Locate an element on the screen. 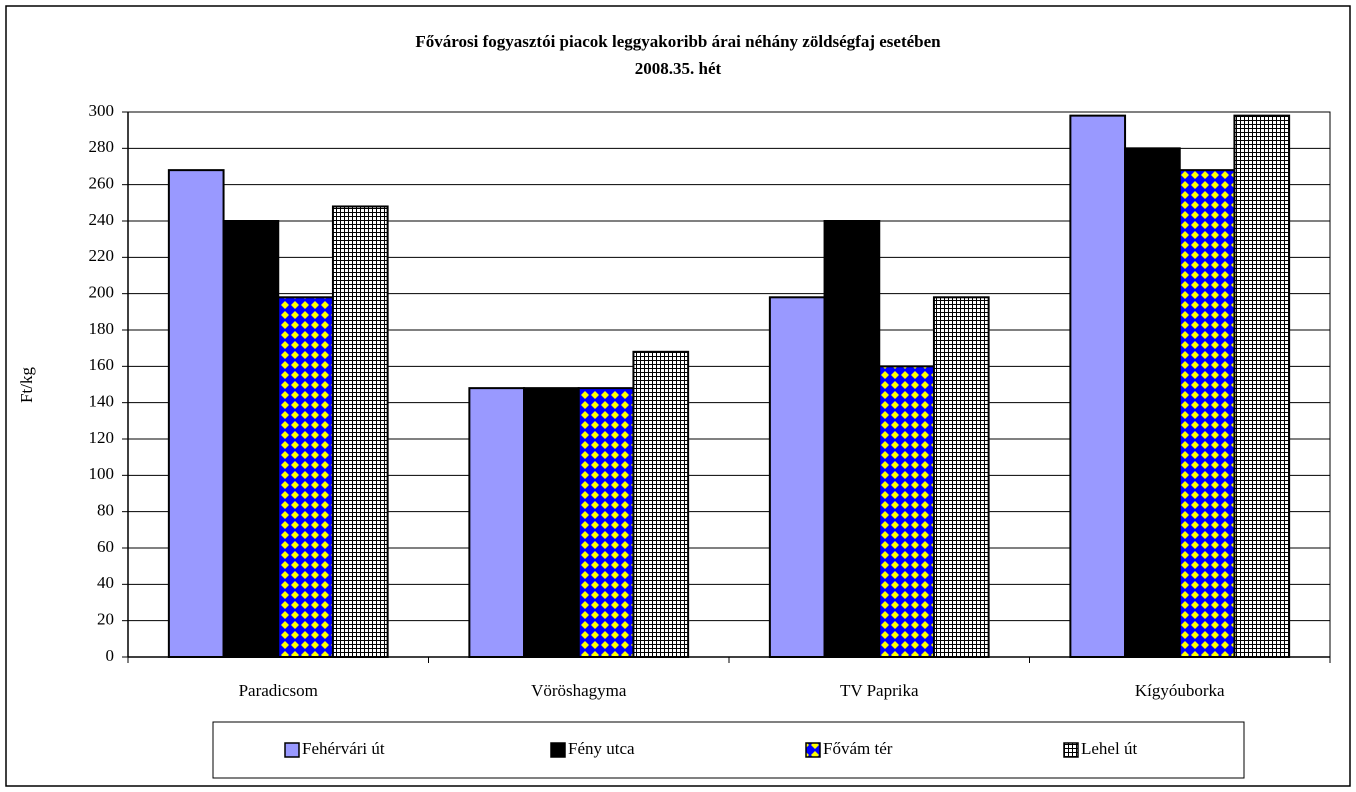 The image size is (1356, 792). legend-item: Lehel út is located at coordinates (1100, 748).